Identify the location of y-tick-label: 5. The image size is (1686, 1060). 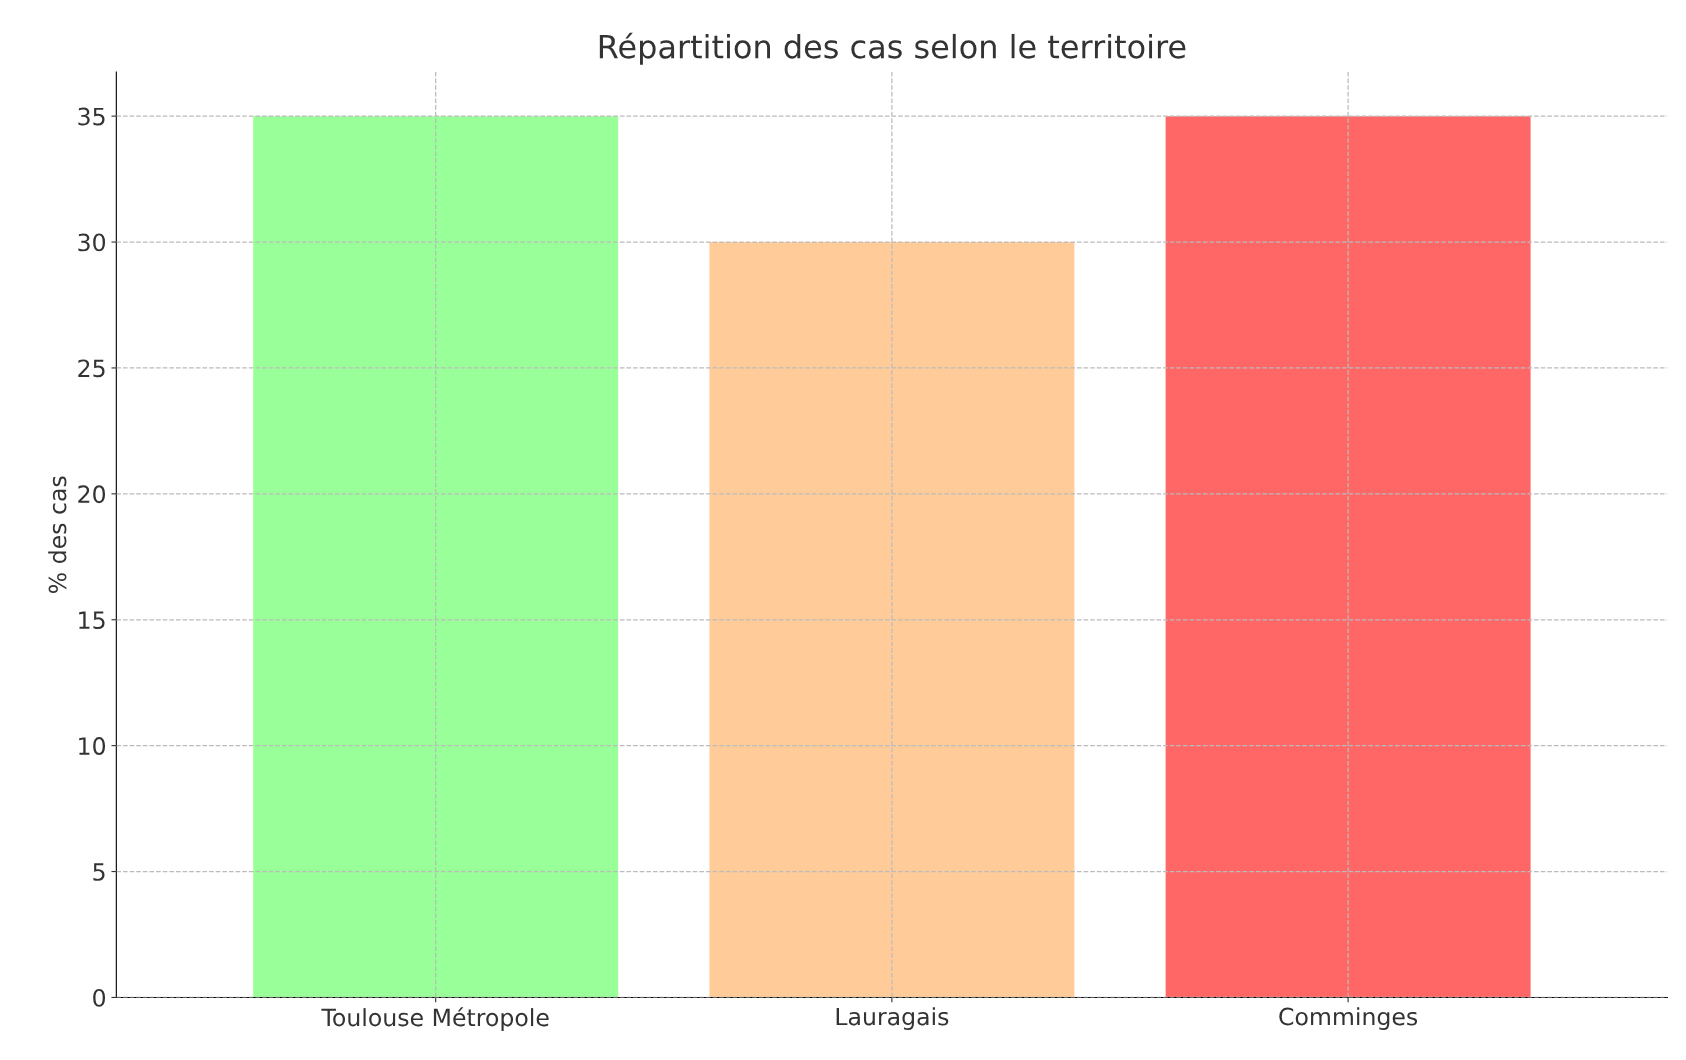
(99, 872).